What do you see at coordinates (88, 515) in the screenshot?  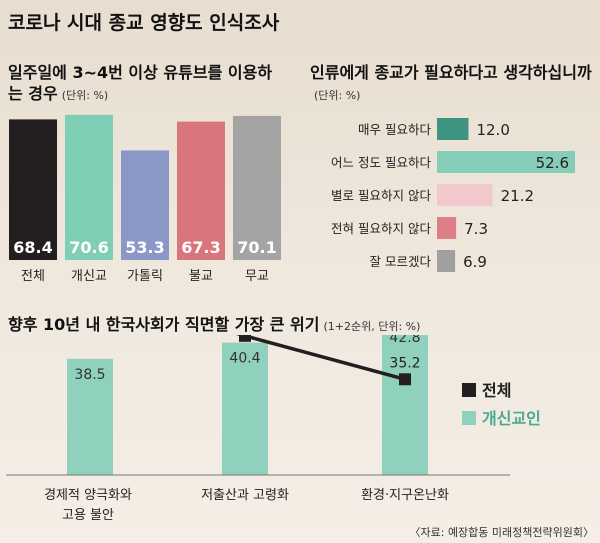 I see `category-label: 고용 불안` at bounding box center [88, 515].